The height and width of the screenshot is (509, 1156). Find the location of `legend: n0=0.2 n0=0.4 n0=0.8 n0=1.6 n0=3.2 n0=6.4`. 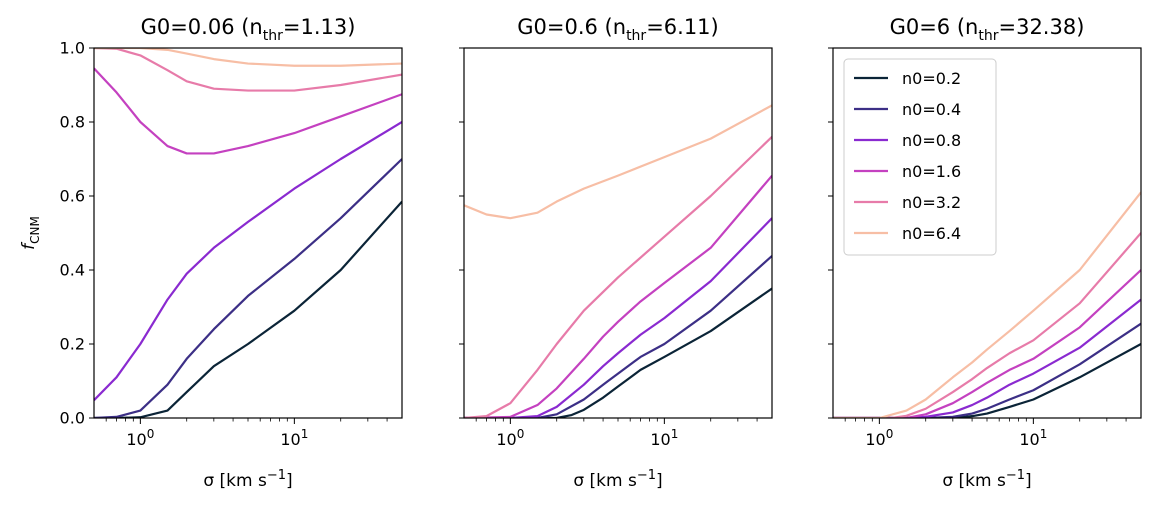

legend: n0=0.2 n0=0.4 n0=0.8 n0=1.6 n0=3.2 n0=6.4 is located at coordinates (920, 157).